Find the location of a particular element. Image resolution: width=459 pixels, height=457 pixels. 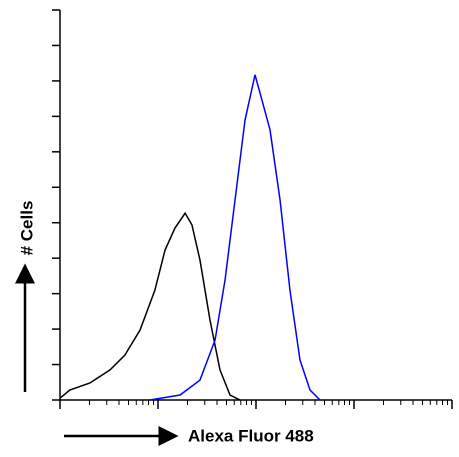

x-axis-label: Alexa Fluor 488 is located at coordinates (251, 435).